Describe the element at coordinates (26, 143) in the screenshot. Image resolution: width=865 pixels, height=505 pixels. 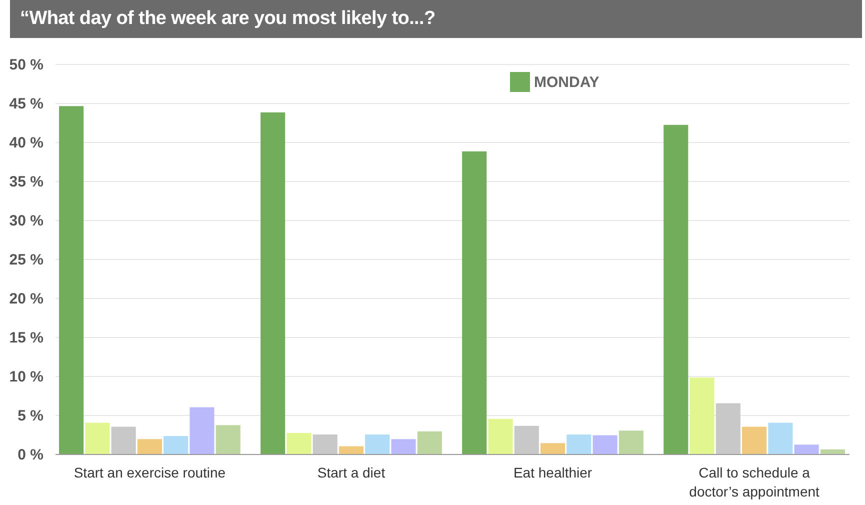
I see `y-tick-label: 40 %` at that location.